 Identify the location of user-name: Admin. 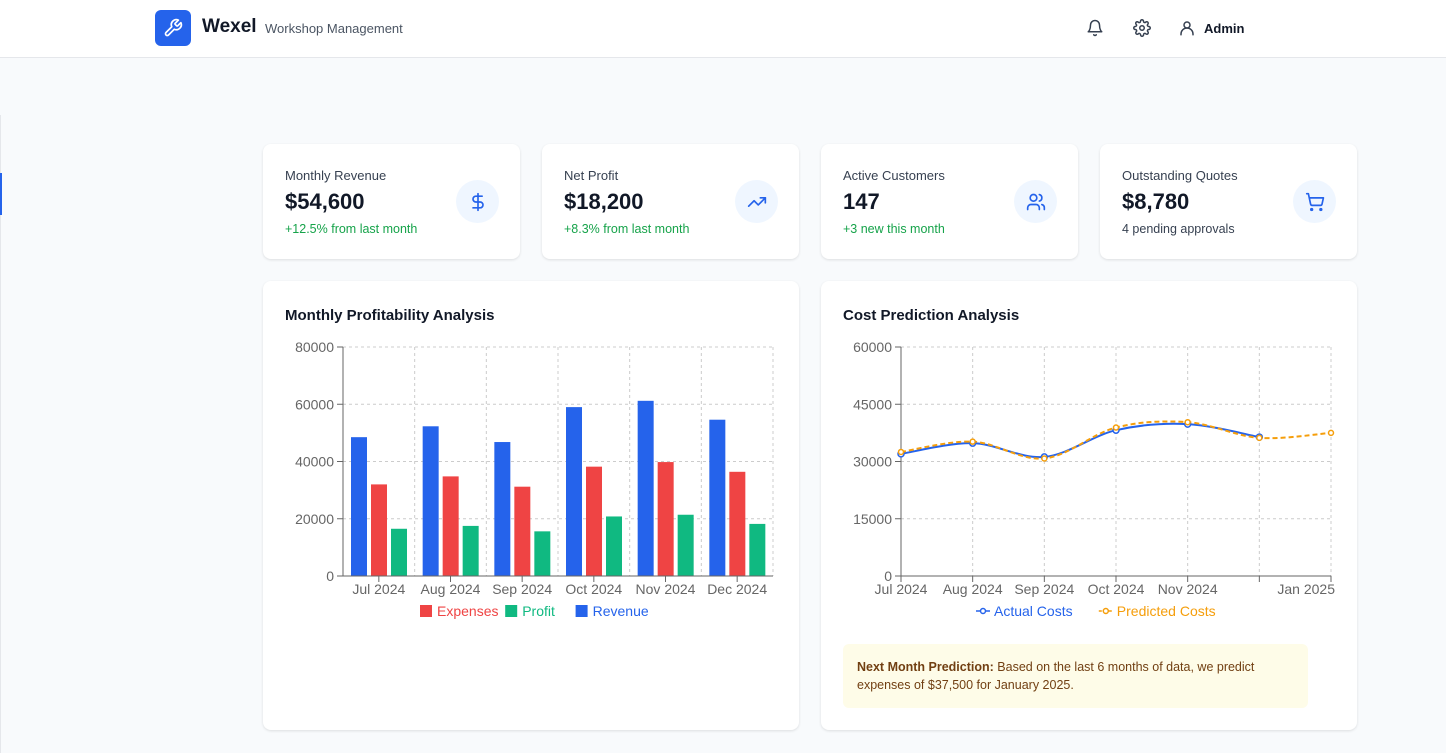
(1224, 28).